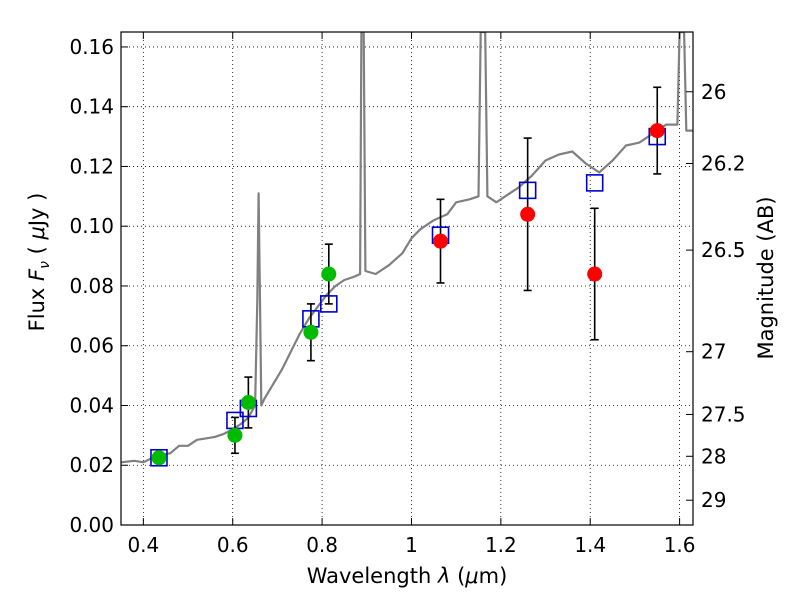 The image size is (800, 605). What do you see at coordinates (143, 545) in the screenshot?
I see `x-tick-label: 0.4` at bounding box center [143, 545].